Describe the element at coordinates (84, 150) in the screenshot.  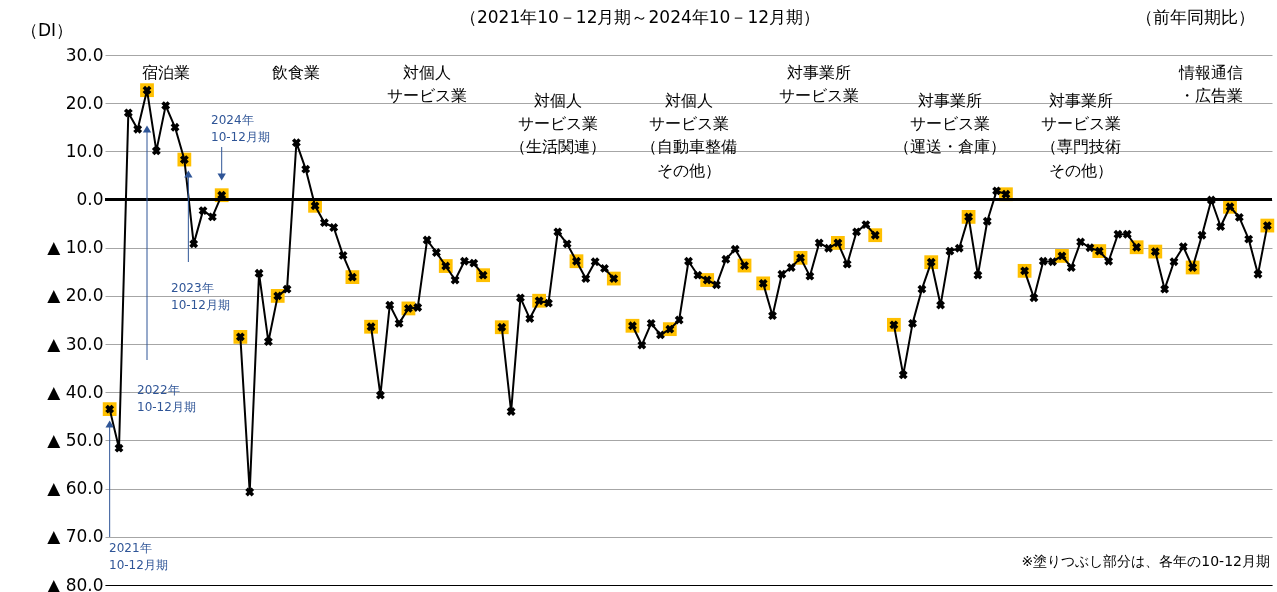
I see `y-tick-label: 10.0` at that location.